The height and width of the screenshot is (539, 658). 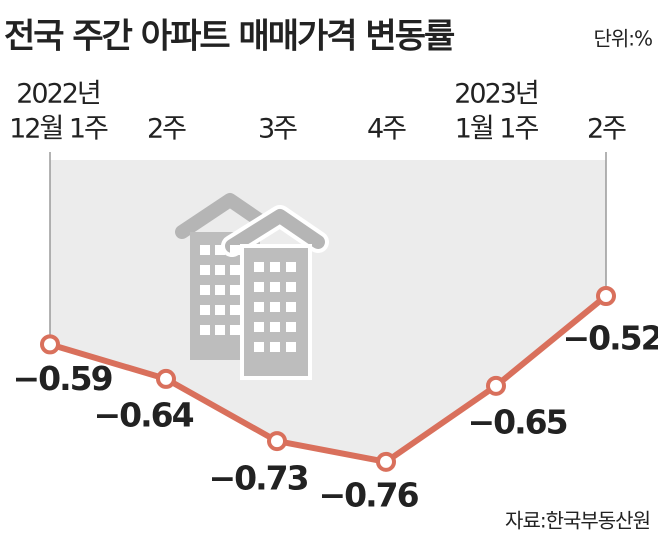 What do you see at coordinates (497, 129) in the screenshot?
I see `x-tick-label: 1월 1주` at bounding box center [497, 129].